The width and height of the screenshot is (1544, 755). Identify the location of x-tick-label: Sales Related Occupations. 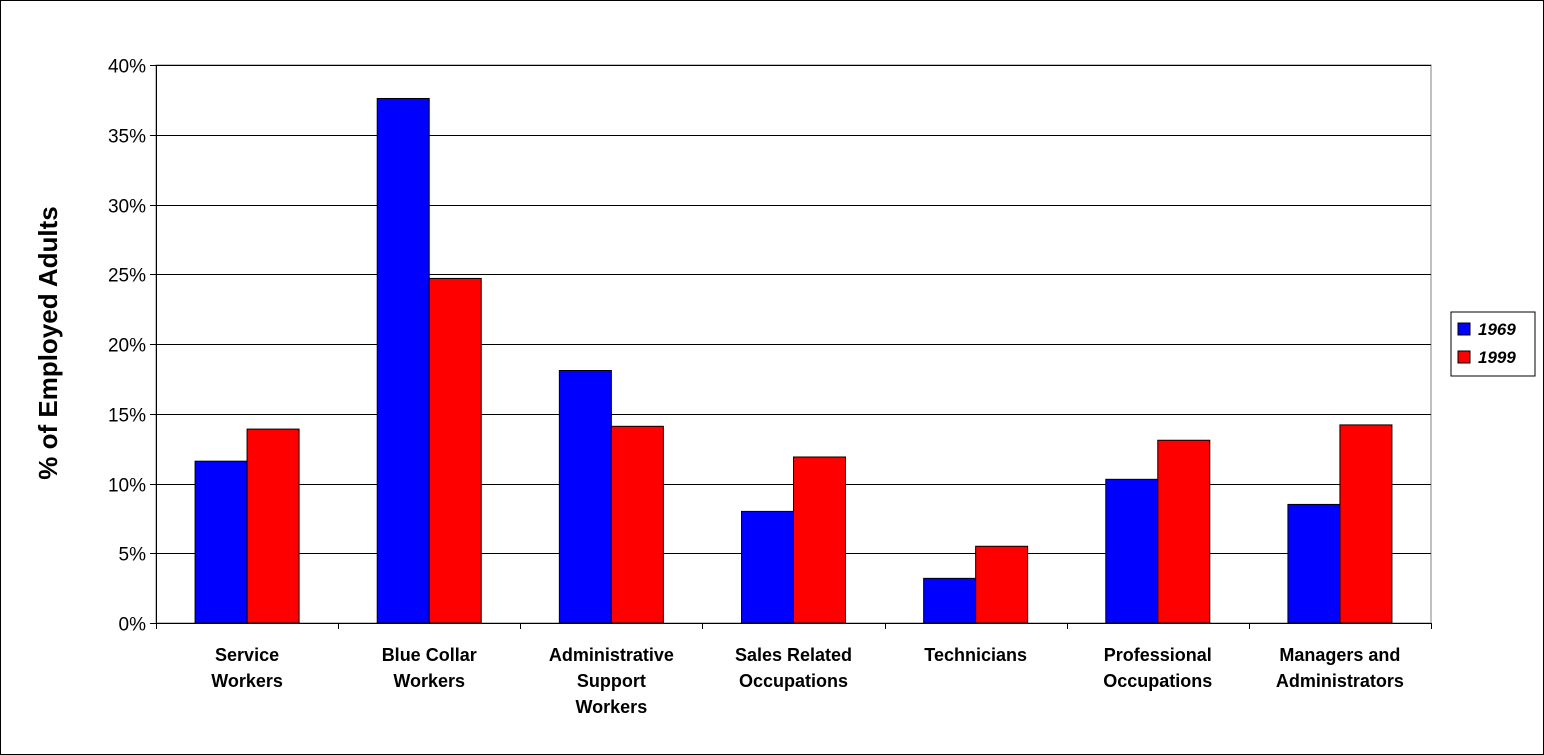
(793, 668).